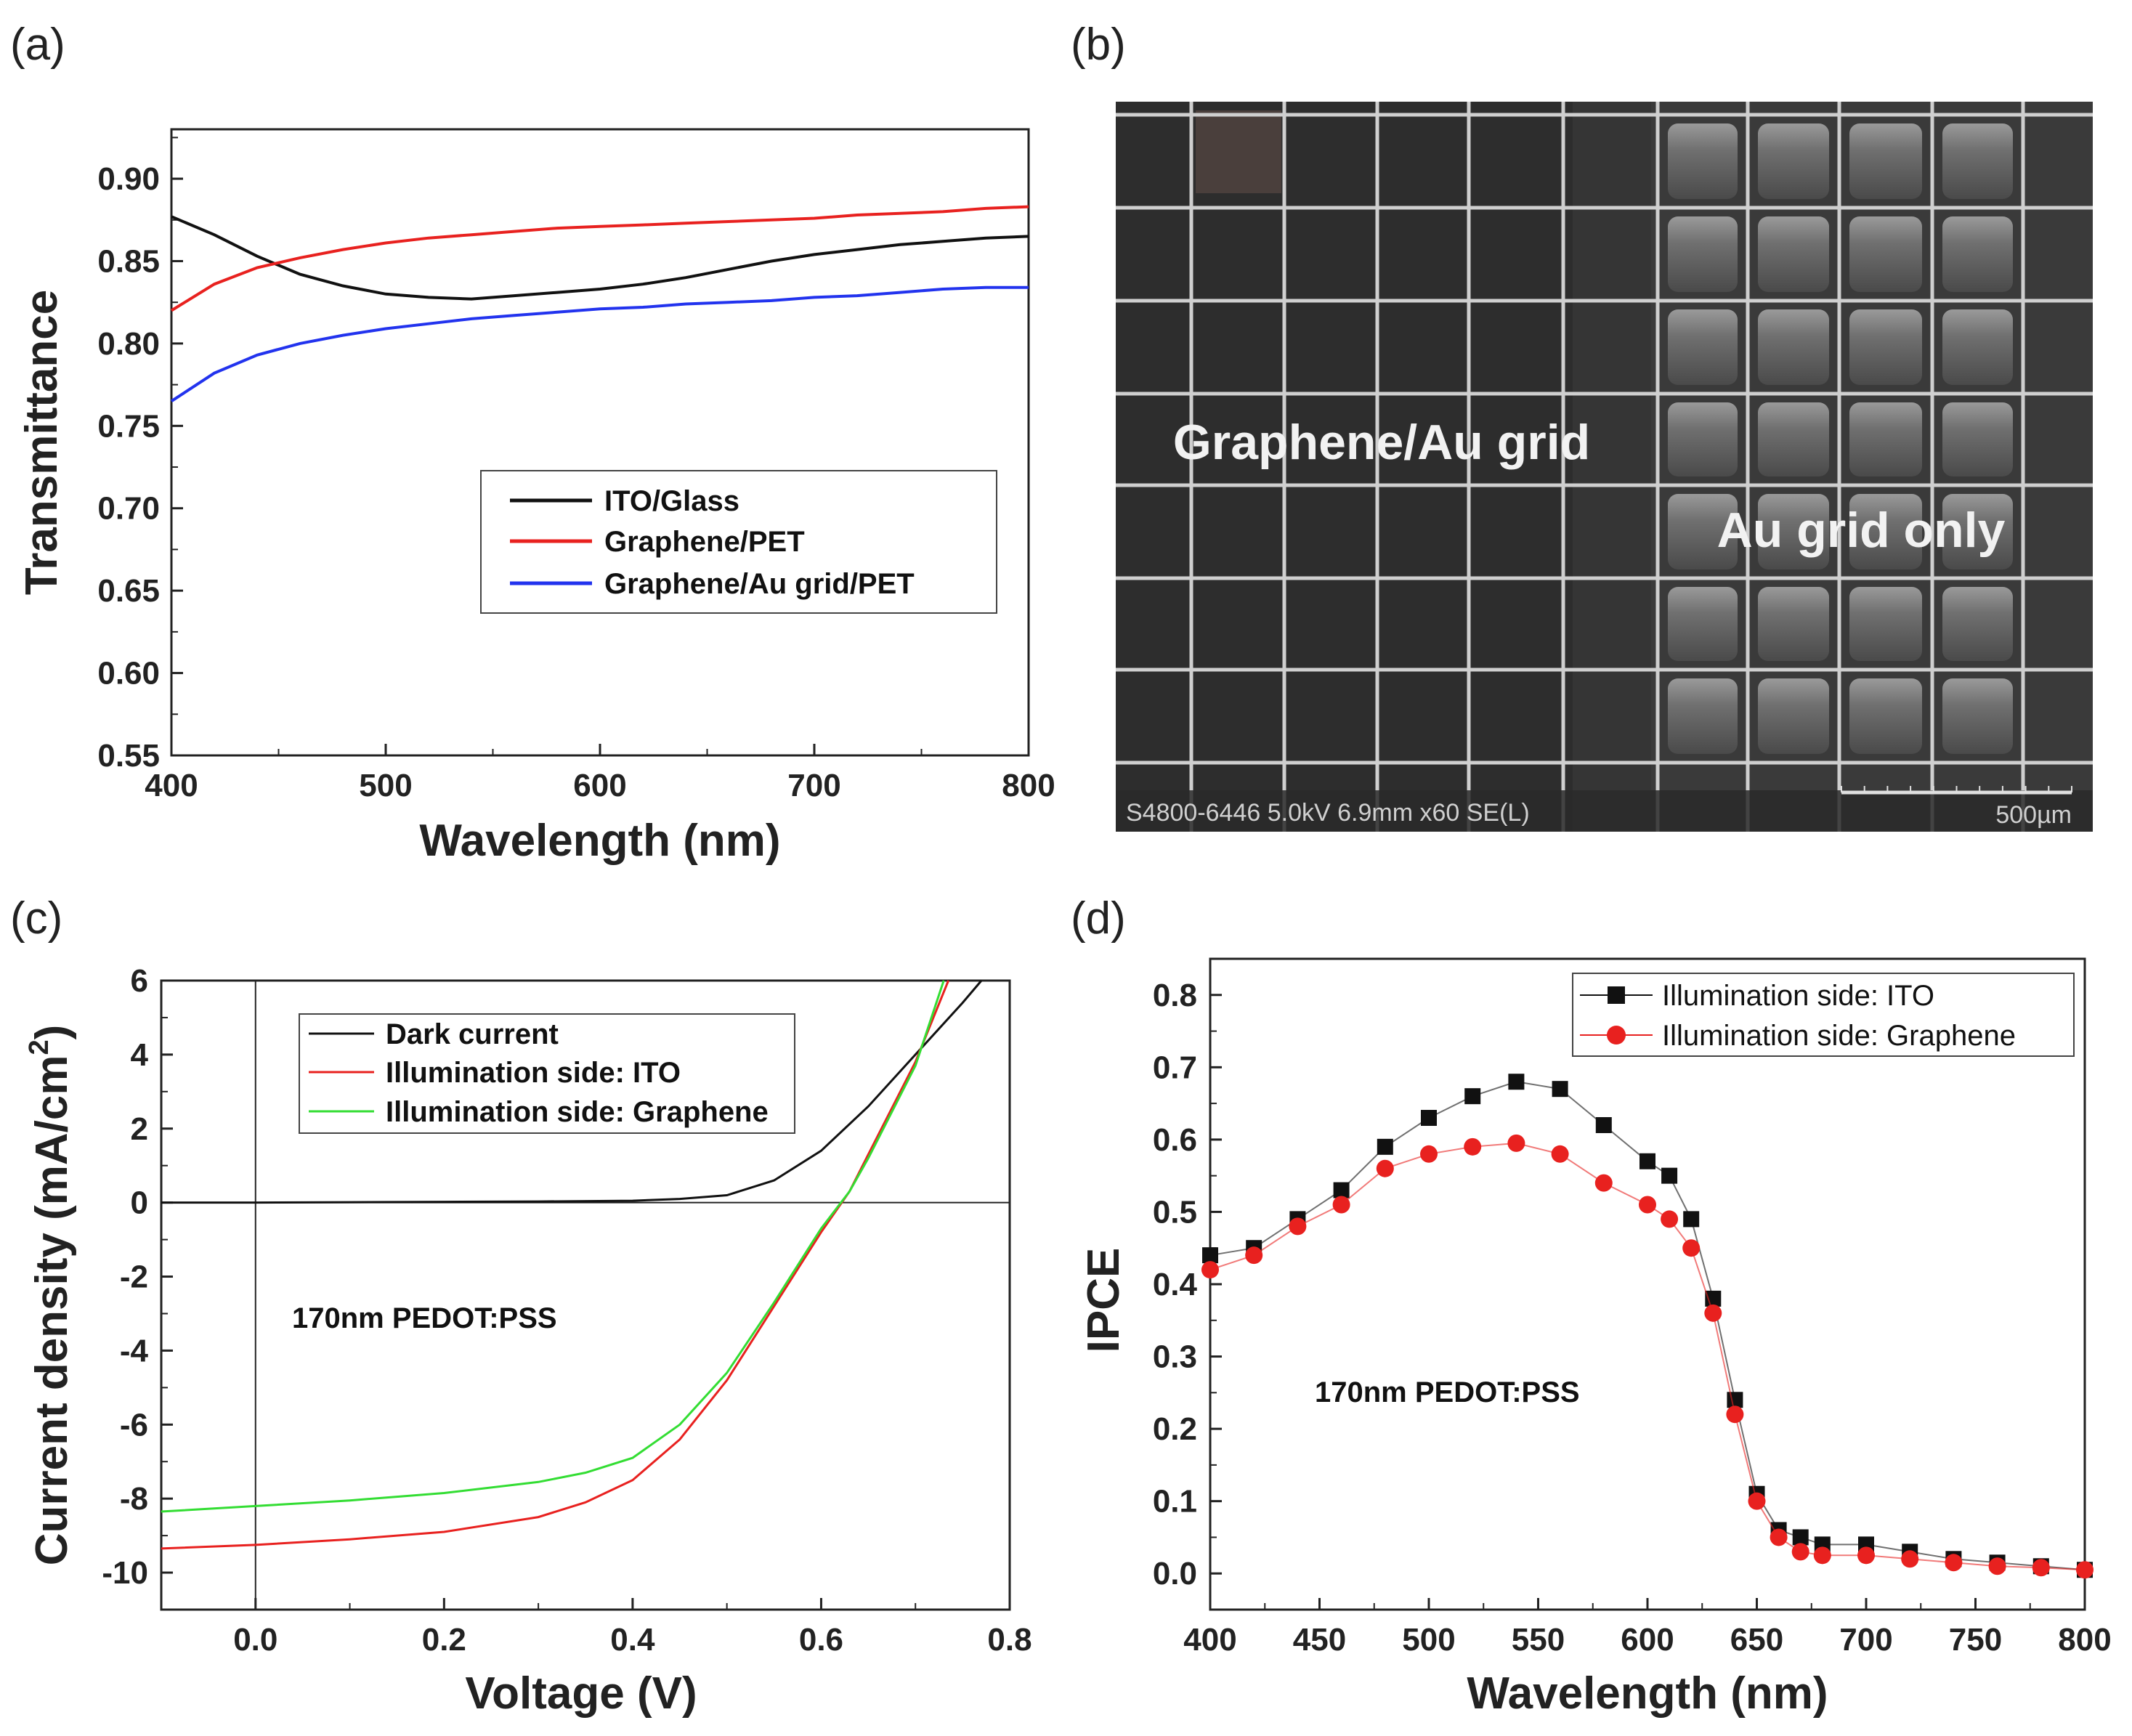 This screenshot has height=1736, width=2132. Describe the element at coordinates (1956, 790) in the screenshot. I see `sem-scale-bar` at that location.